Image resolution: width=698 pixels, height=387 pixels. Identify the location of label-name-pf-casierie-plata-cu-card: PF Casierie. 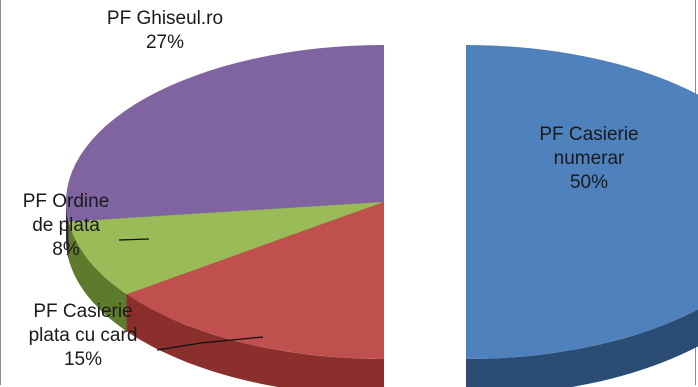
(82, 311).